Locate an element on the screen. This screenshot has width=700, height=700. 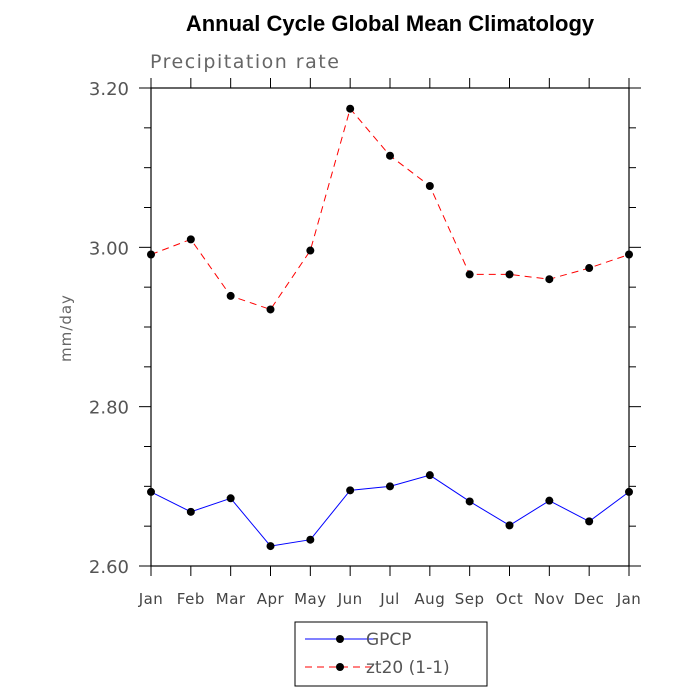
x-tick-label: Jul is located at coordinates (389, 599).